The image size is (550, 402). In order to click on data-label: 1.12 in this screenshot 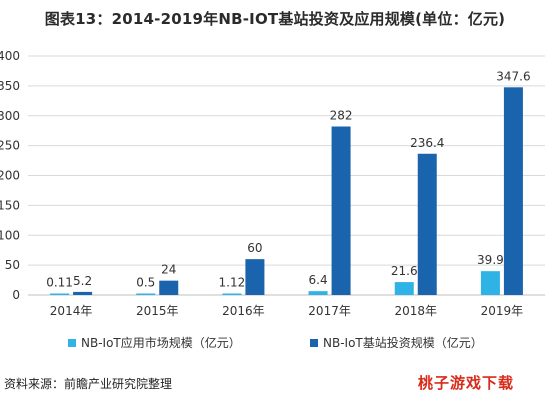, I will do `click(232, 283)`.